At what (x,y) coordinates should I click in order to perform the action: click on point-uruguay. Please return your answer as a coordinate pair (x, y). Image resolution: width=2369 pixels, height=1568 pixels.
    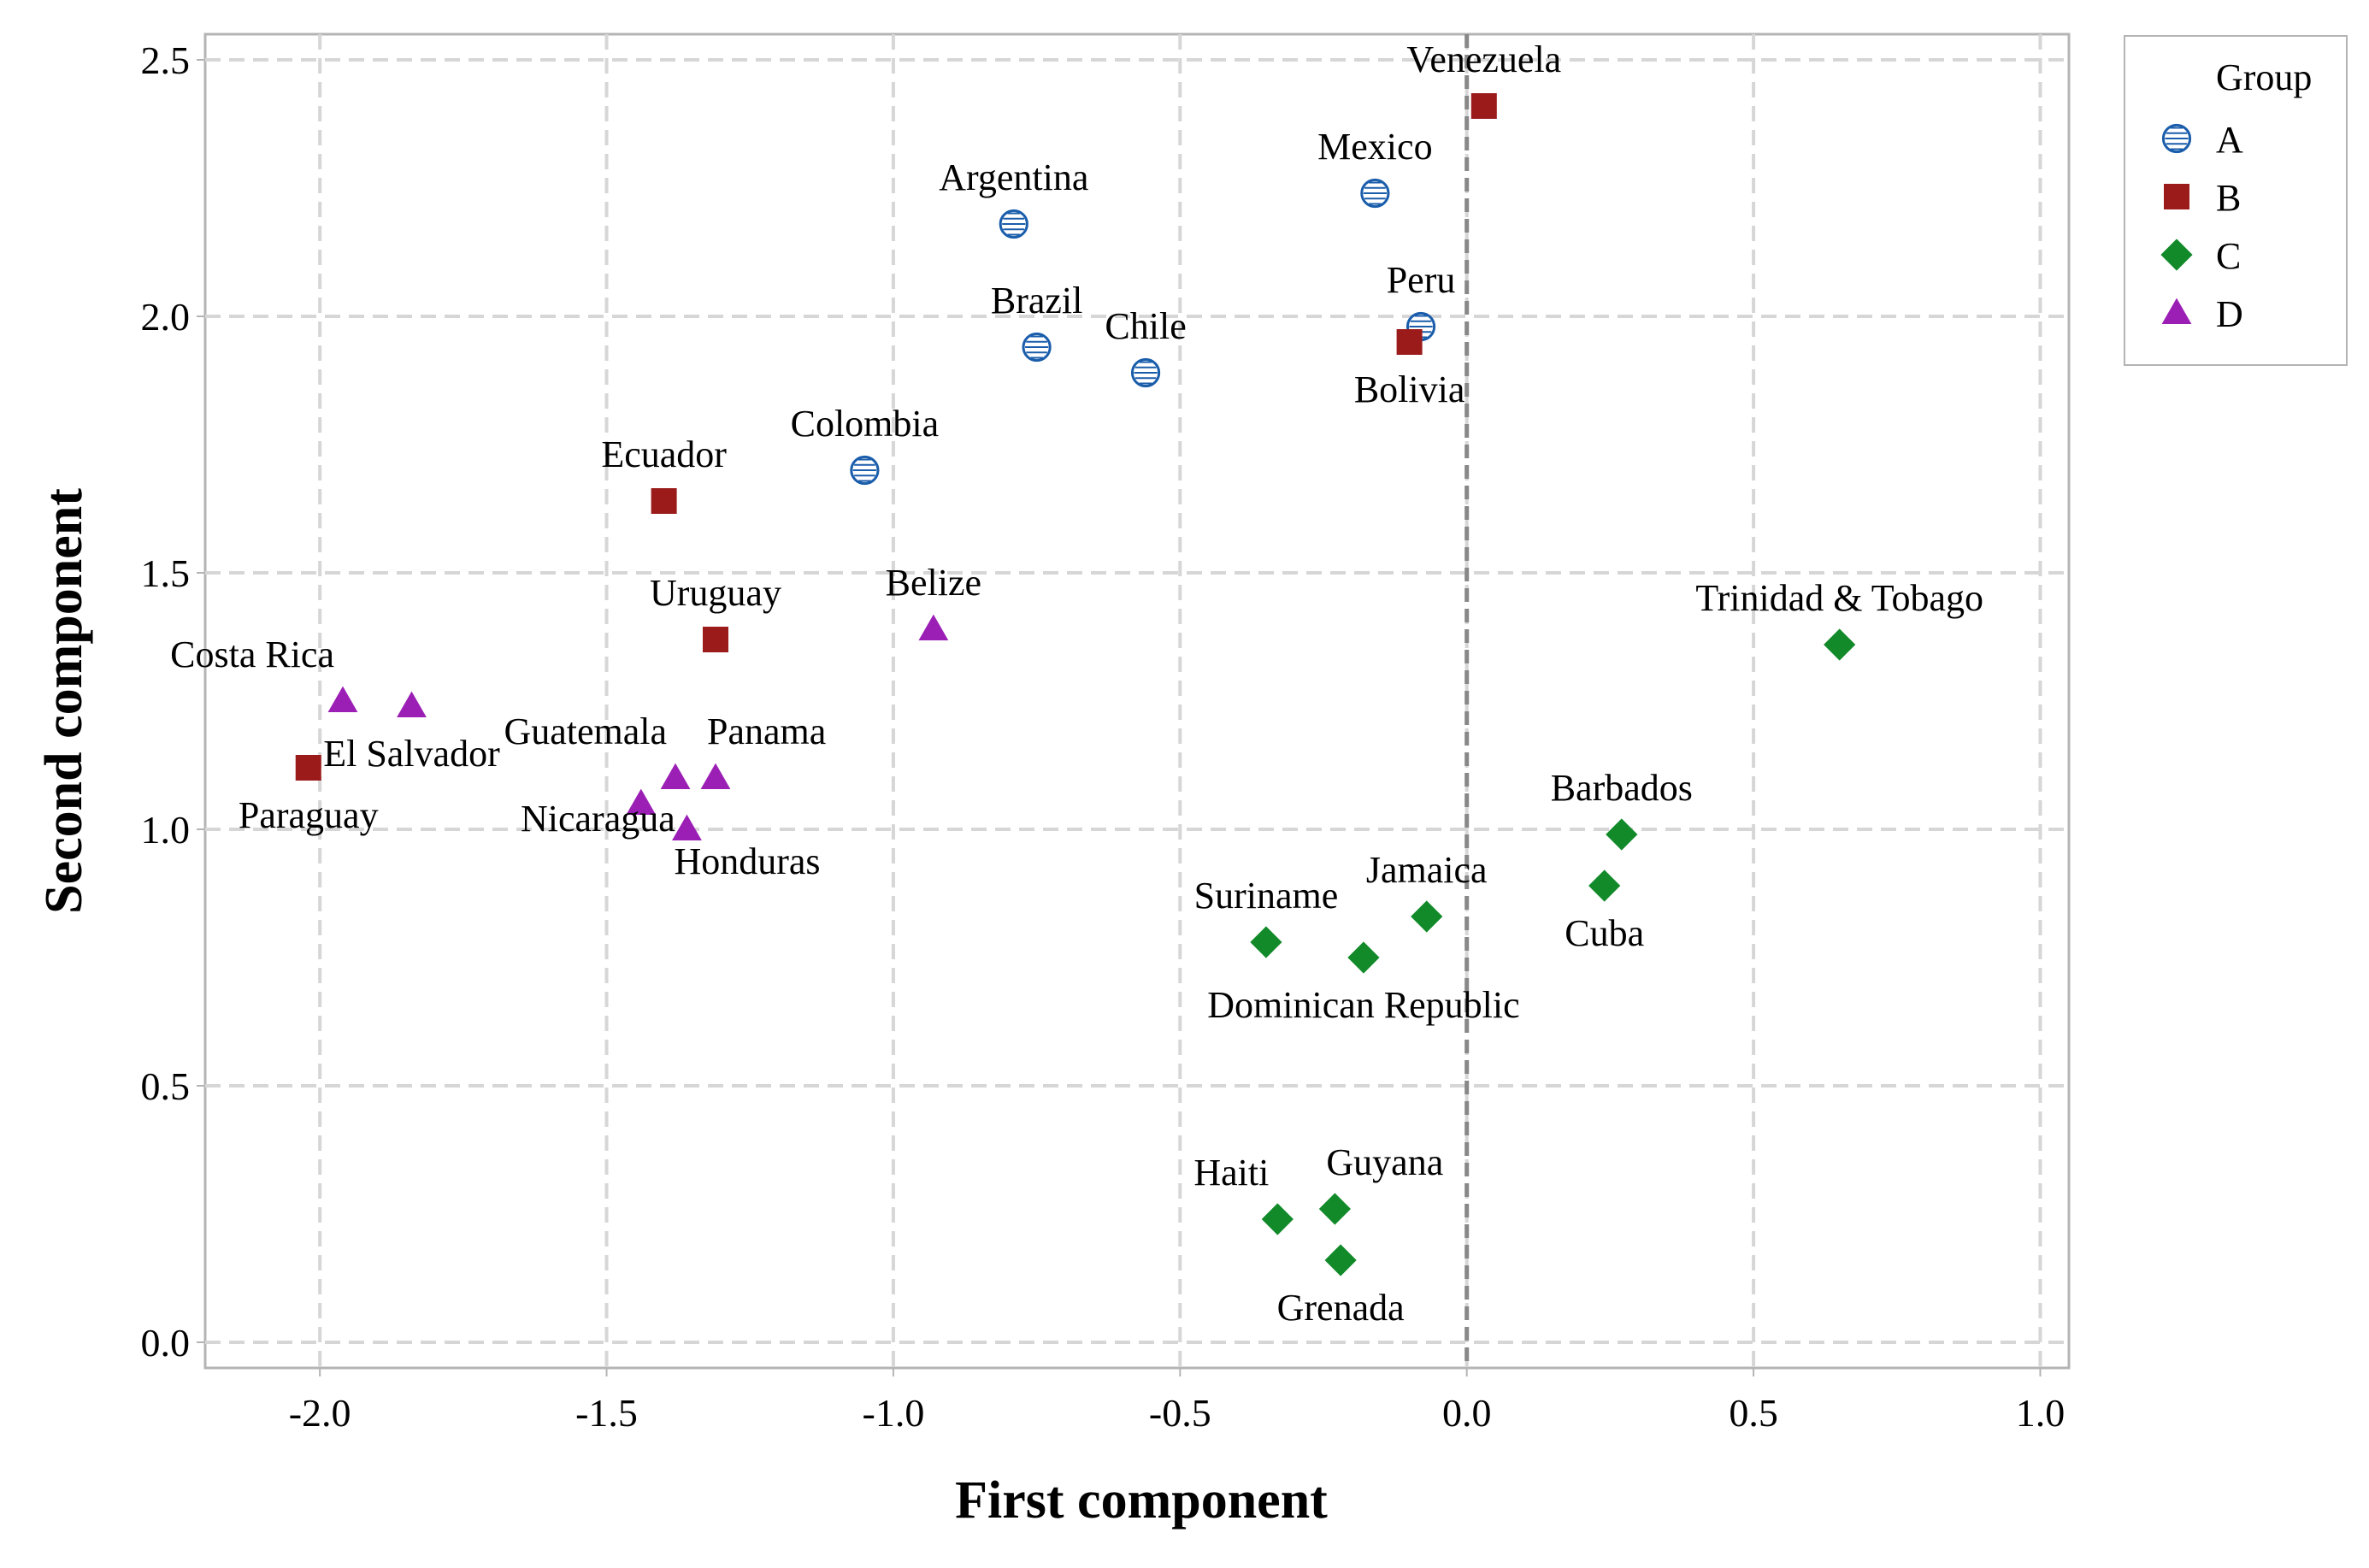
    Looking at the image, I should click on (715, 639).